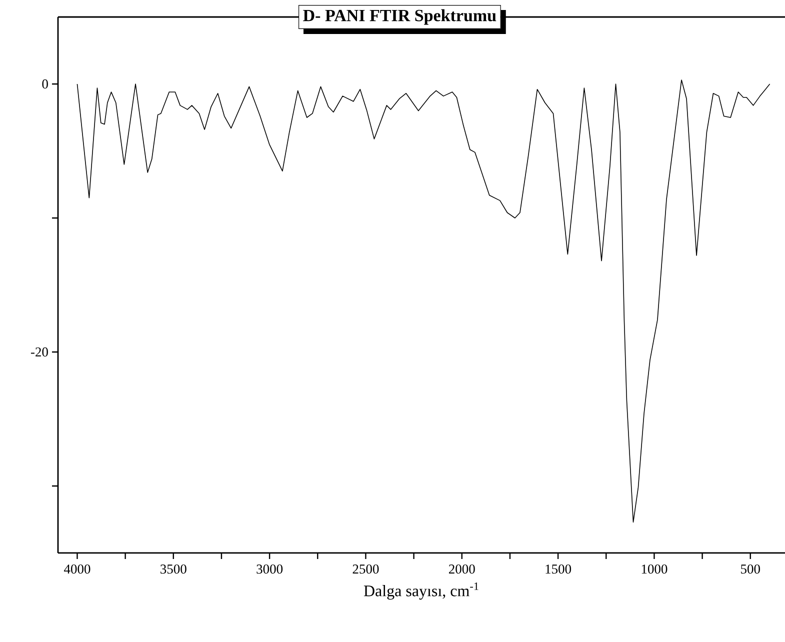 The height and width of the screenshot is (642, 785). I want to click on x-tick-label: 1000, so click(655, 569).